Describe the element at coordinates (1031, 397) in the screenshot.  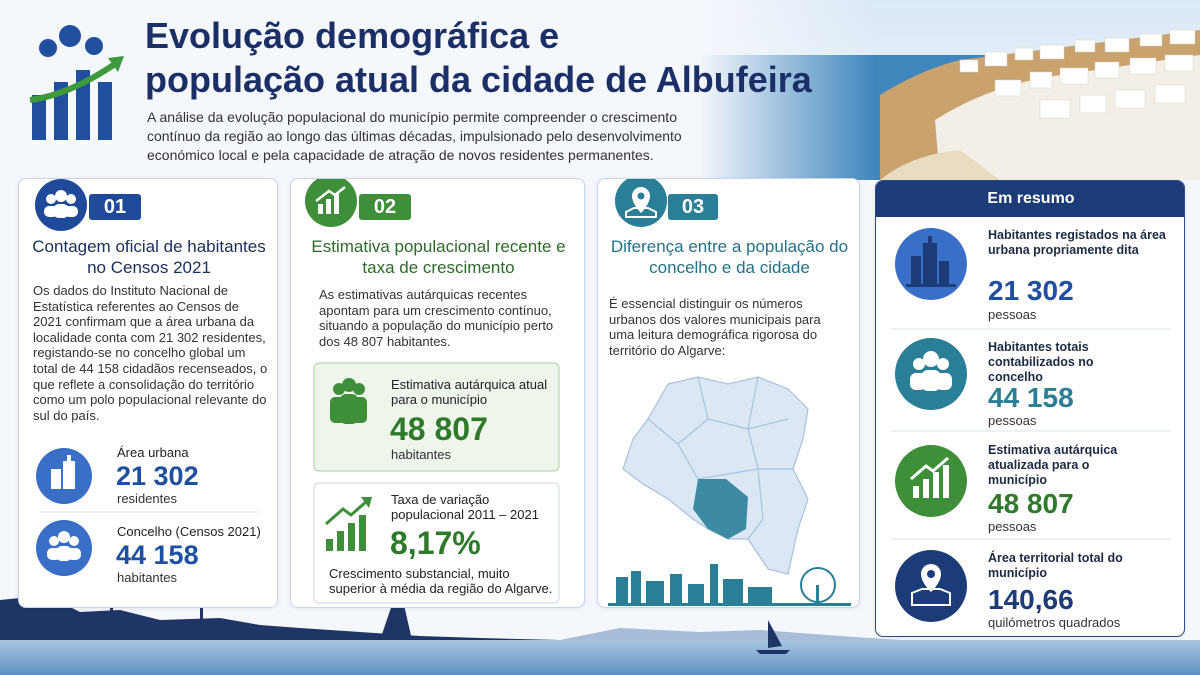
I see `summary-value: 44 158` at that location.